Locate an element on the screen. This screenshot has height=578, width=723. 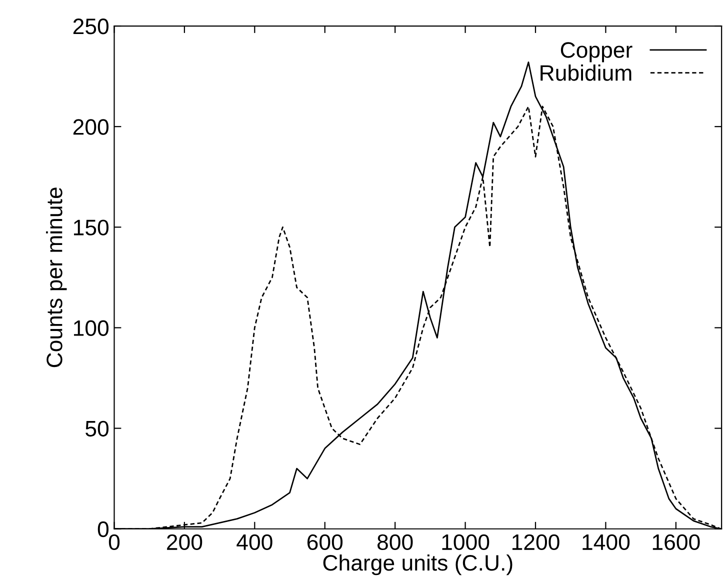
x-axis-title: Charge units (C.U.) is located at coordinates (417, 565).